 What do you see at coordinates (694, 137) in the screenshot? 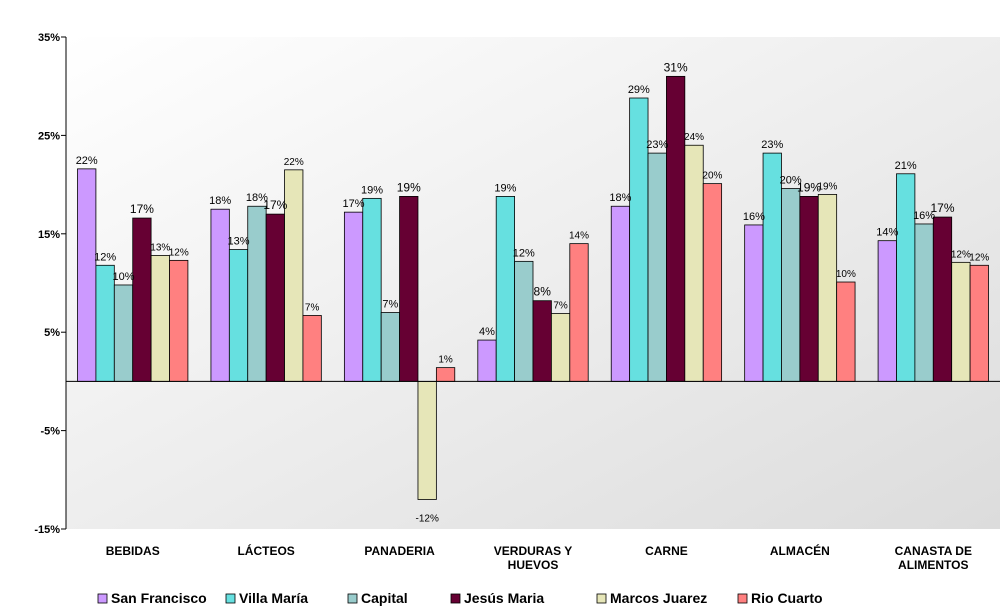
I see `data-label: 24%` at bounding box center [694, 137].